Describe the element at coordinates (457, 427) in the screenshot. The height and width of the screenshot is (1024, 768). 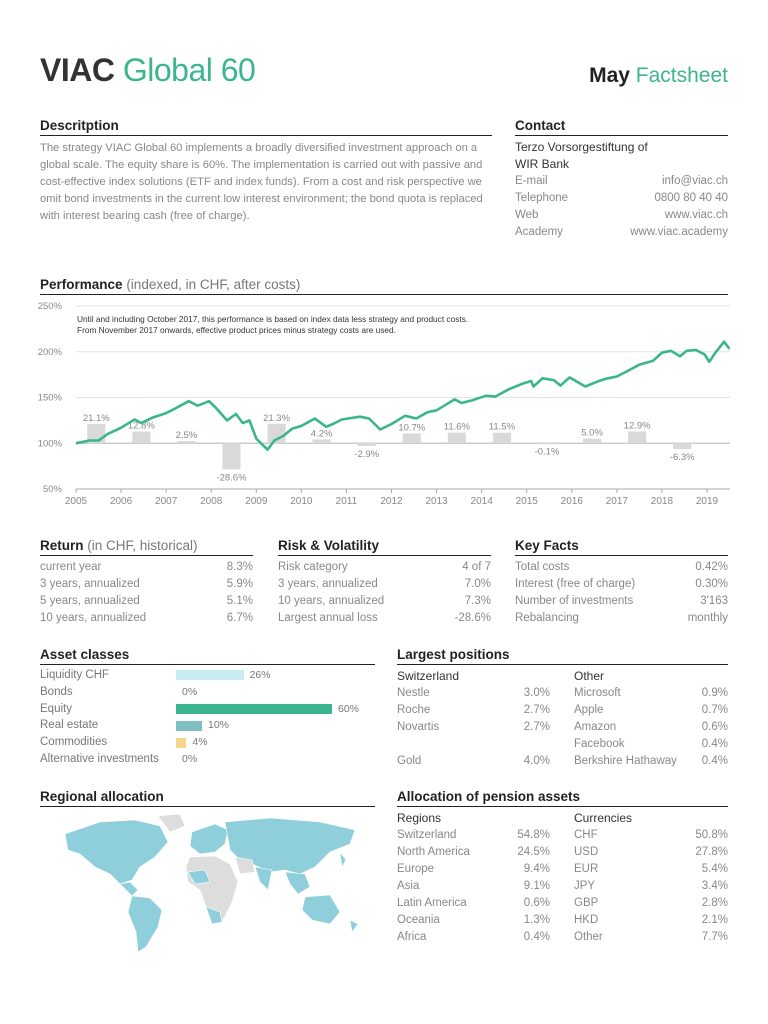
I see `annual-return-label: 11.6%` at that location.